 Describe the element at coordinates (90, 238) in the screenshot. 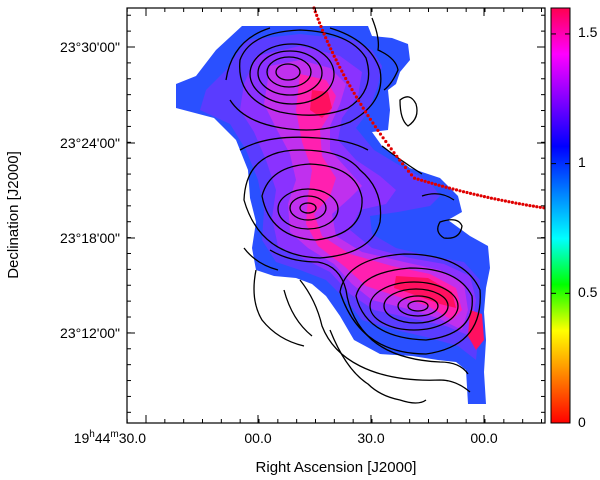

I see `y-tick-label: 23°18'00"` at that location.